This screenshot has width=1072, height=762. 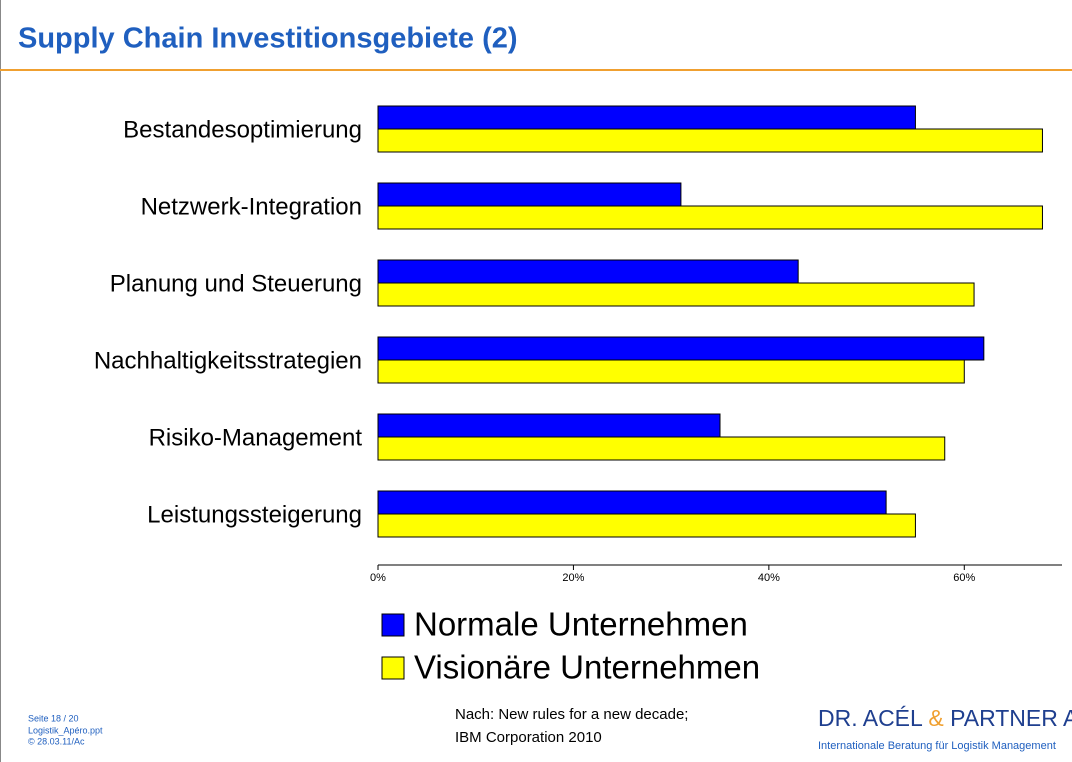 What do you see at coordinates (65, 730) in the screenshot?
I see `file-name: Logistik_Apéro.ppt` at bounding box center [65, 730].